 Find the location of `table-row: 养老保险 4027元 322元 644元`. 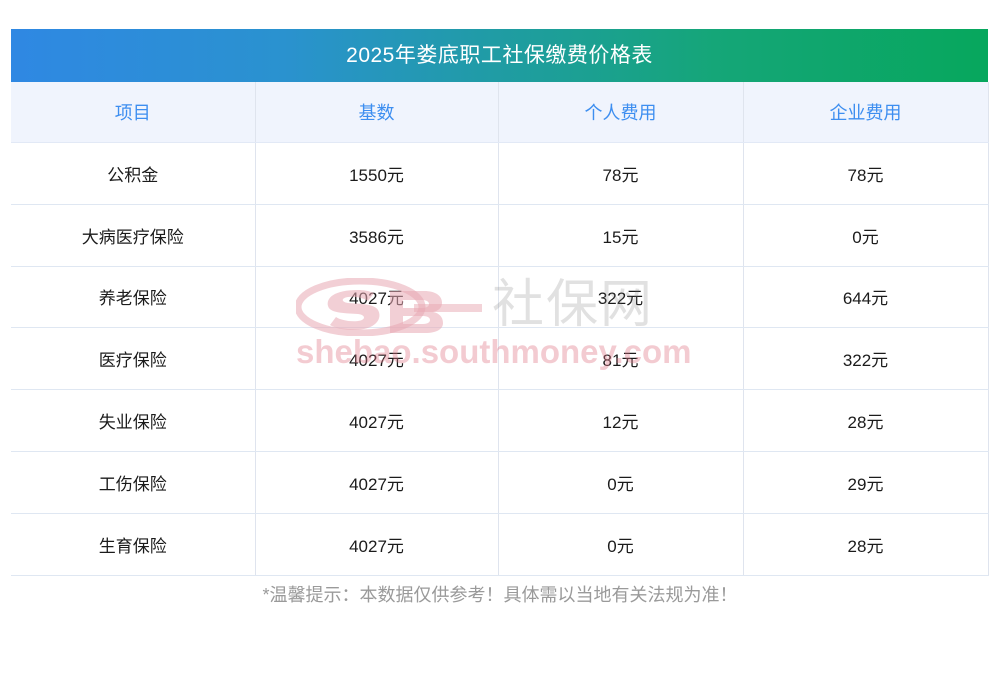

table-row: 养老保险 4027元 322元 644元 is located at coordinates (500, 297).